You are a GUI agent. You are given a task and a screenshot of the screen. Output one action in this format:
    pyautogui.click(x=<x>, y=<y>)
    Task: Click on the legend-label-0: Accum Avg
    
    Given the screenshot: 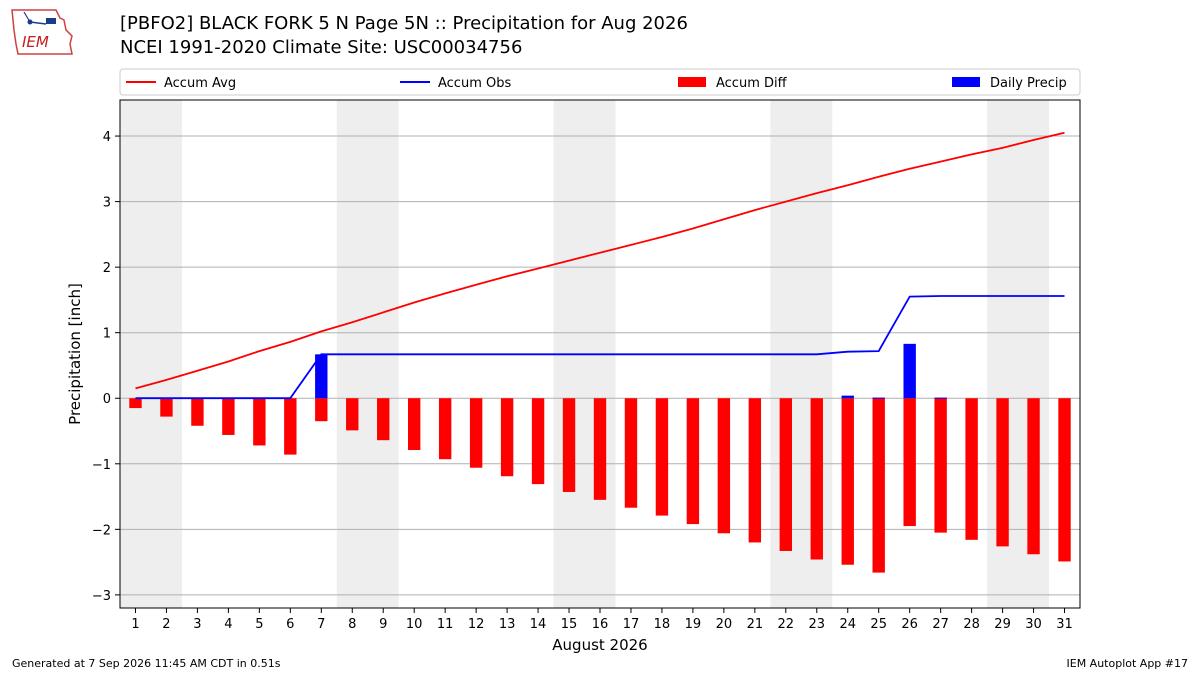 What is the action you would take?
    pyautogui.click(x=200, y=83)
    